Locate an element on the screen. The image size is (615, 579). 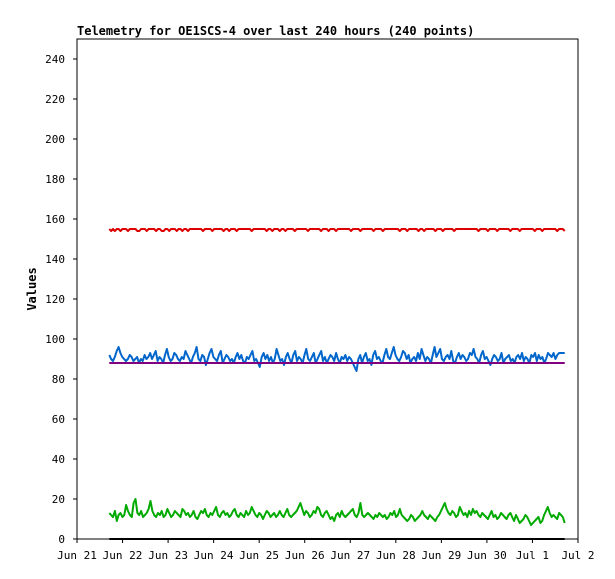
x-tick-label: Jun 26 is located at coordinates (305, 555).